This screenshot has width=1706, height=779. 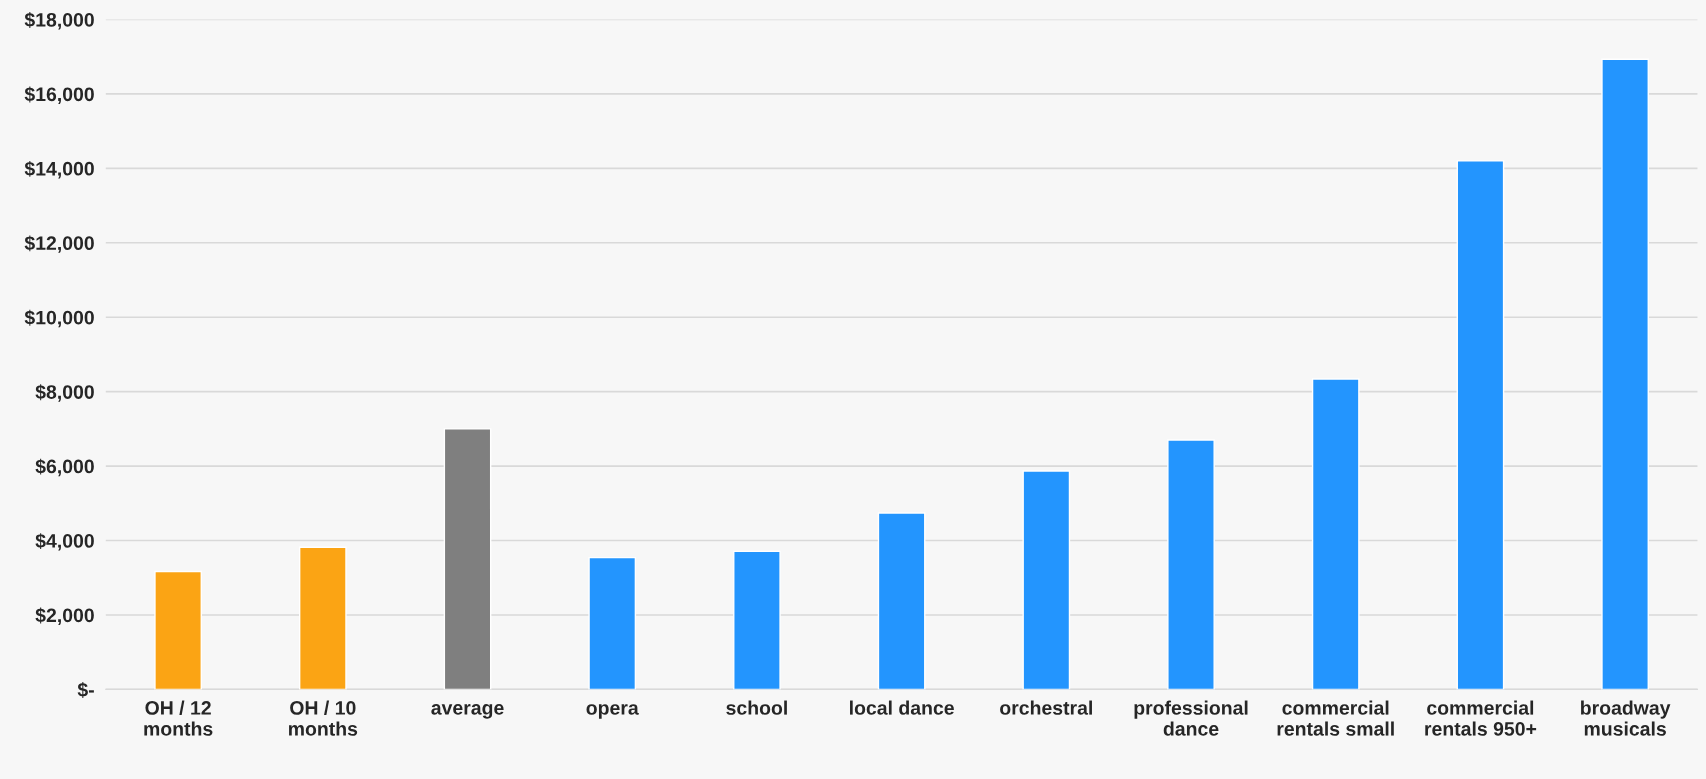 I want to click on y-tick-label: $12,000, so click(x=59, y=244).